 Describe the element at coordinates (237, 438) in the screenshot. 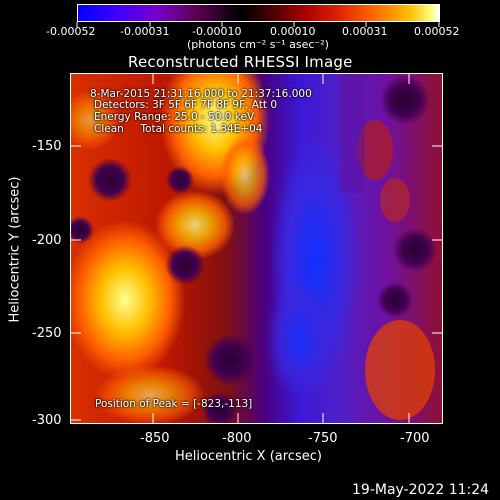

I see `x-tick-label: -800` at that location.